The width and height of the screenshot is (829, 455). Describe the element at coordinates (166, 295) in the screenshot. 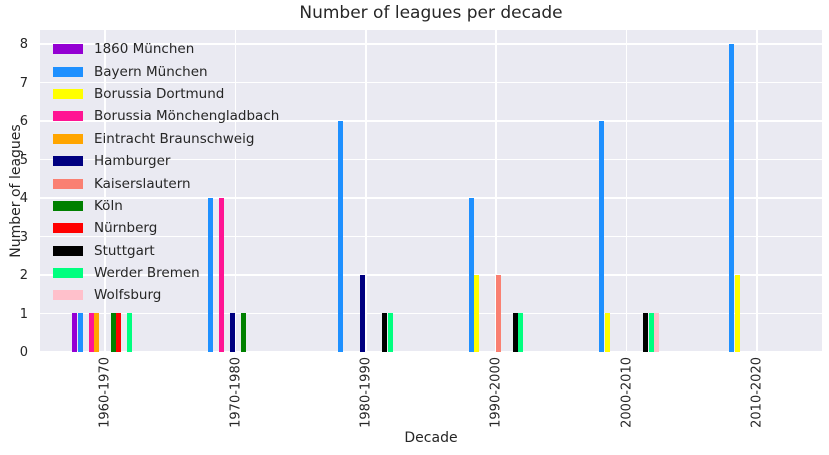

I see `legend-item: Wolfsburg` at that location.